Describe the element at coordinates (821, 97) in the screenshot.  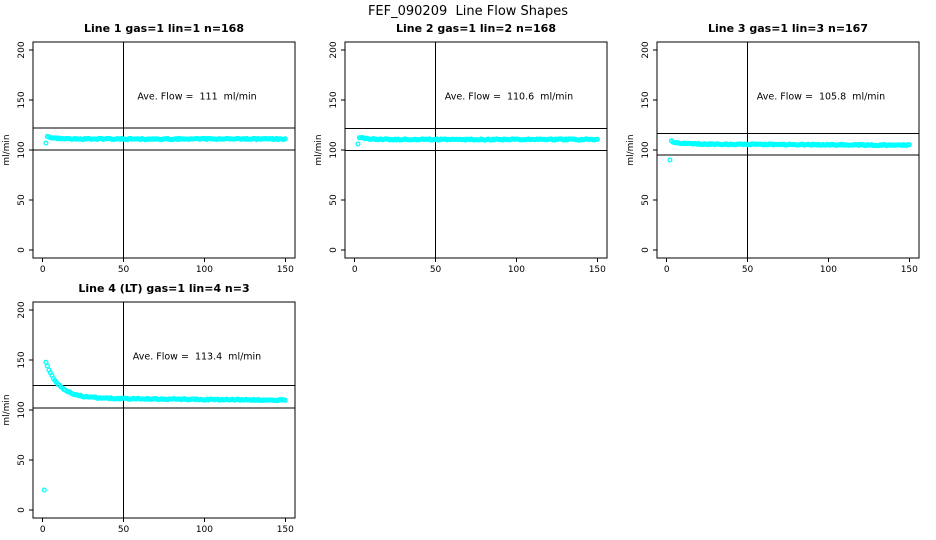
I see `ave-flow-annotation: Ave. Flow = 105.8 ml/min` at that location.